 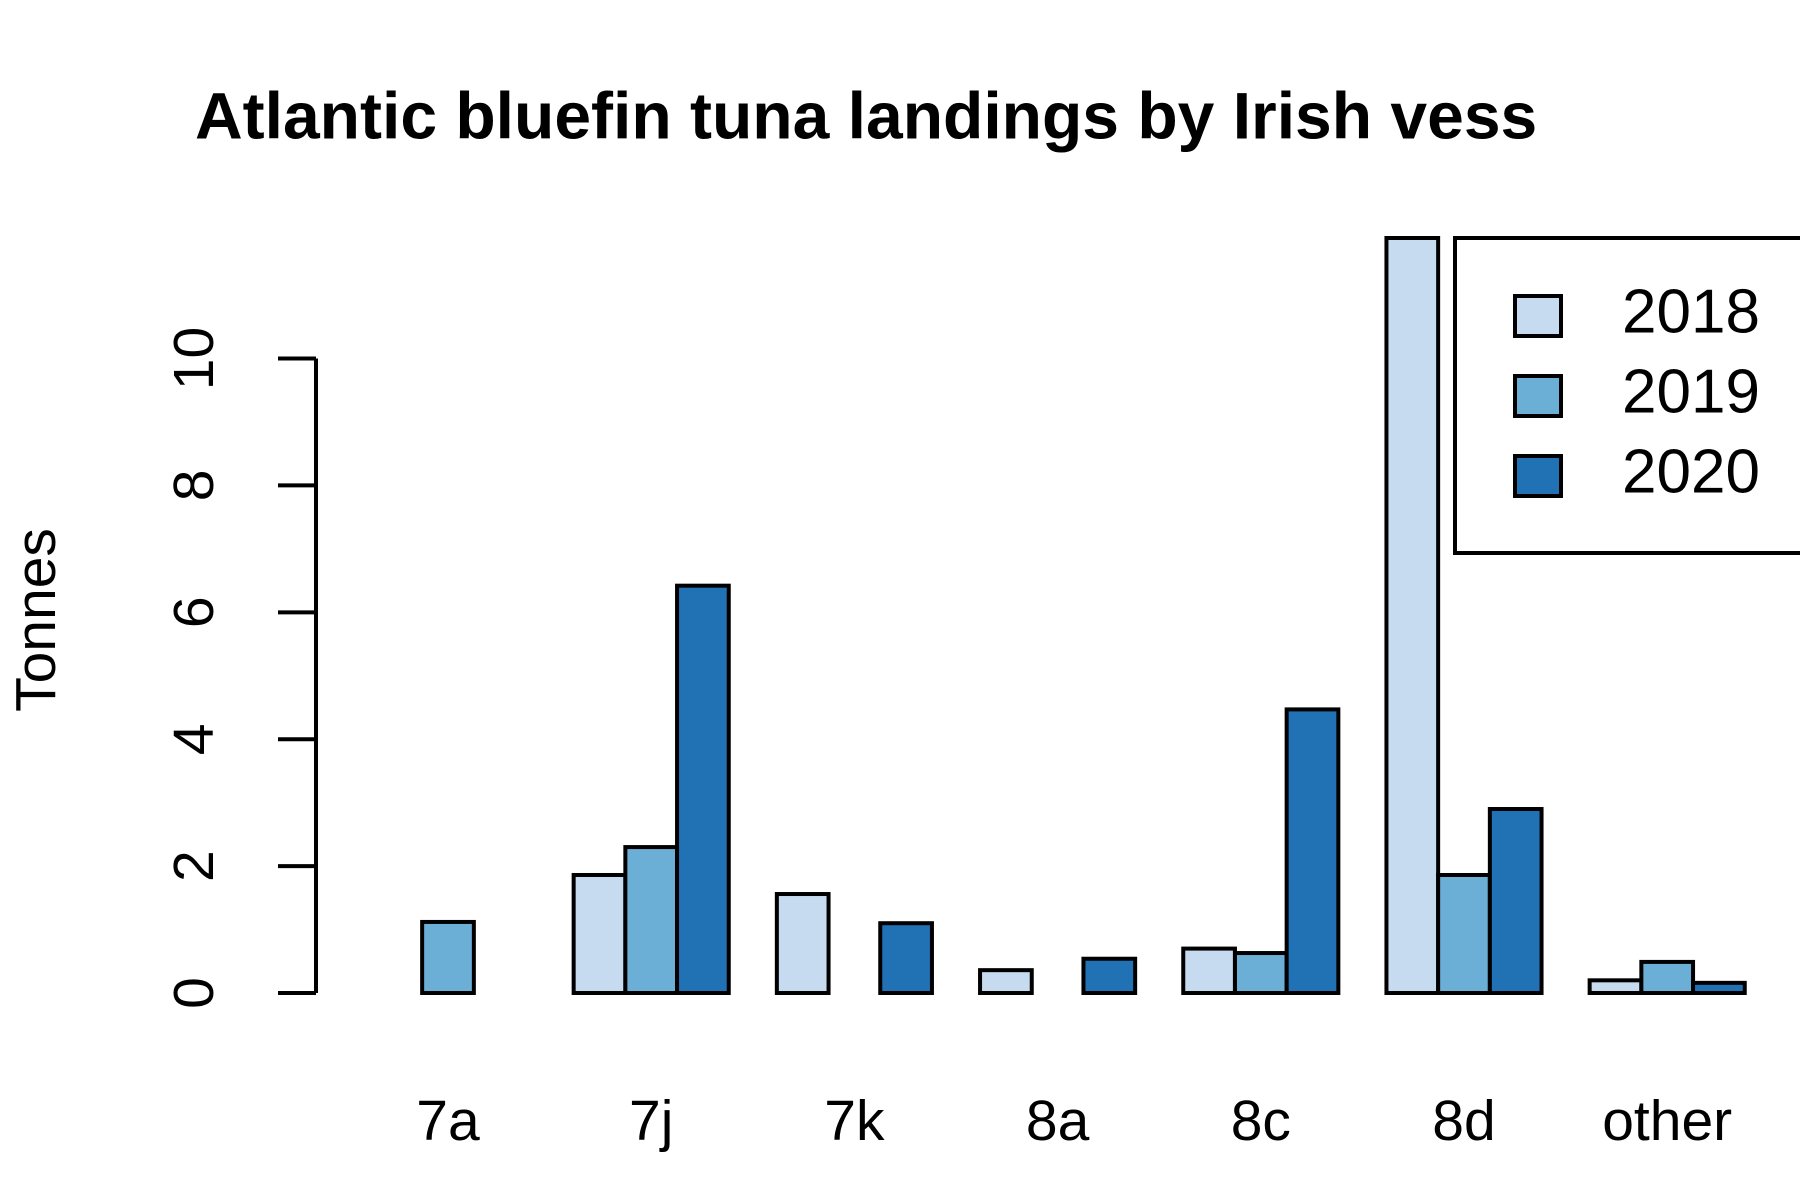 I want to click on x-tick-label: 8d, so click(x=1463, y=1121).